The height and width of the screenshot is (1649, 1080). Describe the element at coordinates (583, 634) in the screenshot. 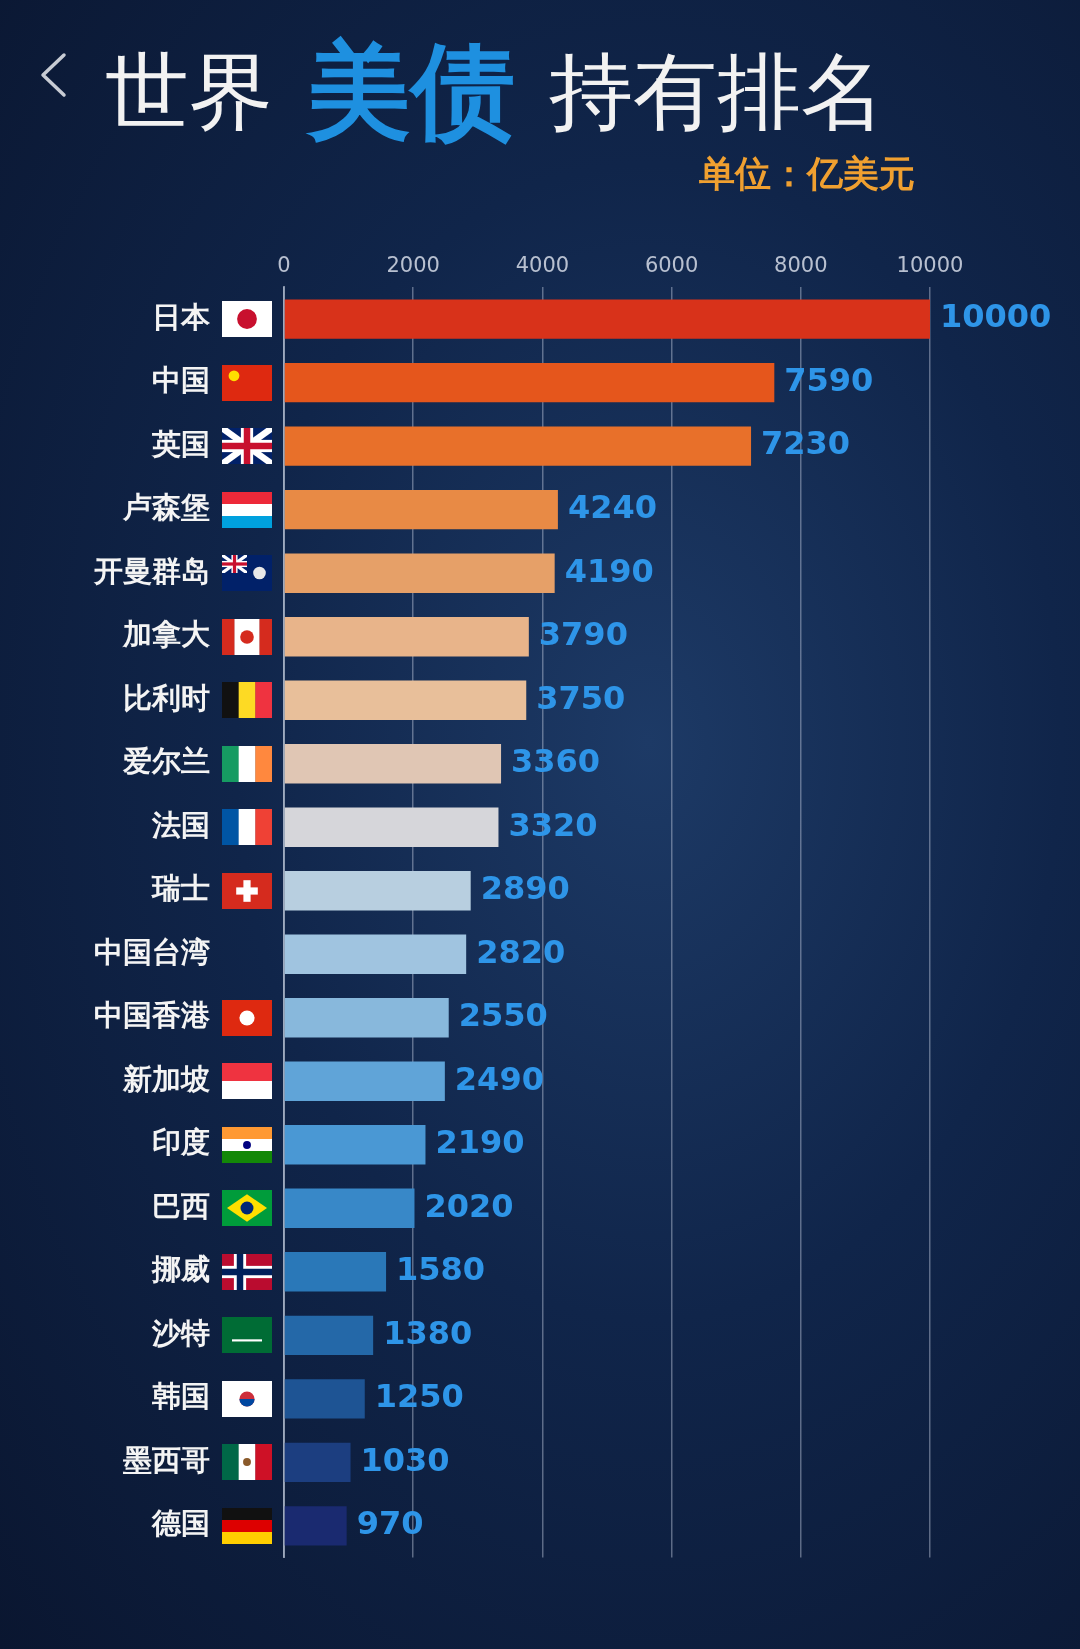

I see `data-label: 3790` at that location.